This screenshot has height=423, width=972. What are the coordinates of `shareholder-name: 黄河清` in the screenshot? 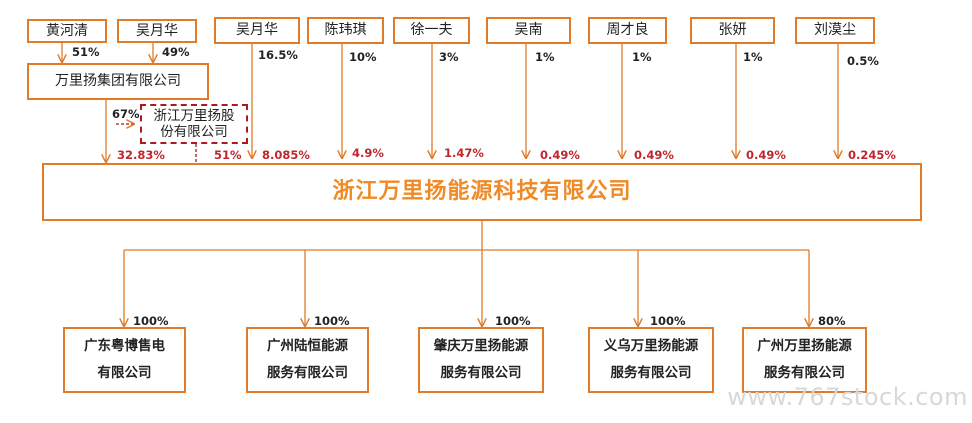 It's located at (67, 30).